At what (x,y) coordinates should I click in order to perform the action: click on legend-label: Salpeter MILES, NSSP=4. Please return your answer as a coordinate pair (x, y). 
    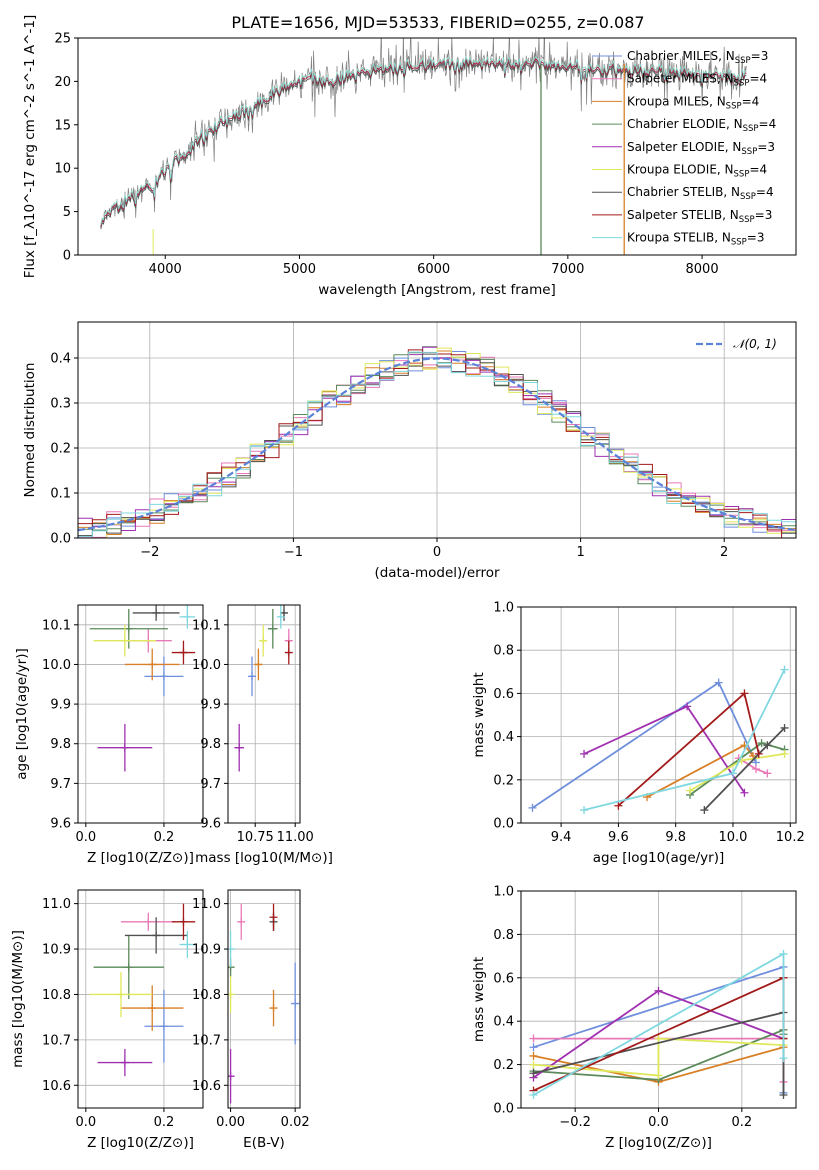
    Looking at the image, I should click on (697, 80).